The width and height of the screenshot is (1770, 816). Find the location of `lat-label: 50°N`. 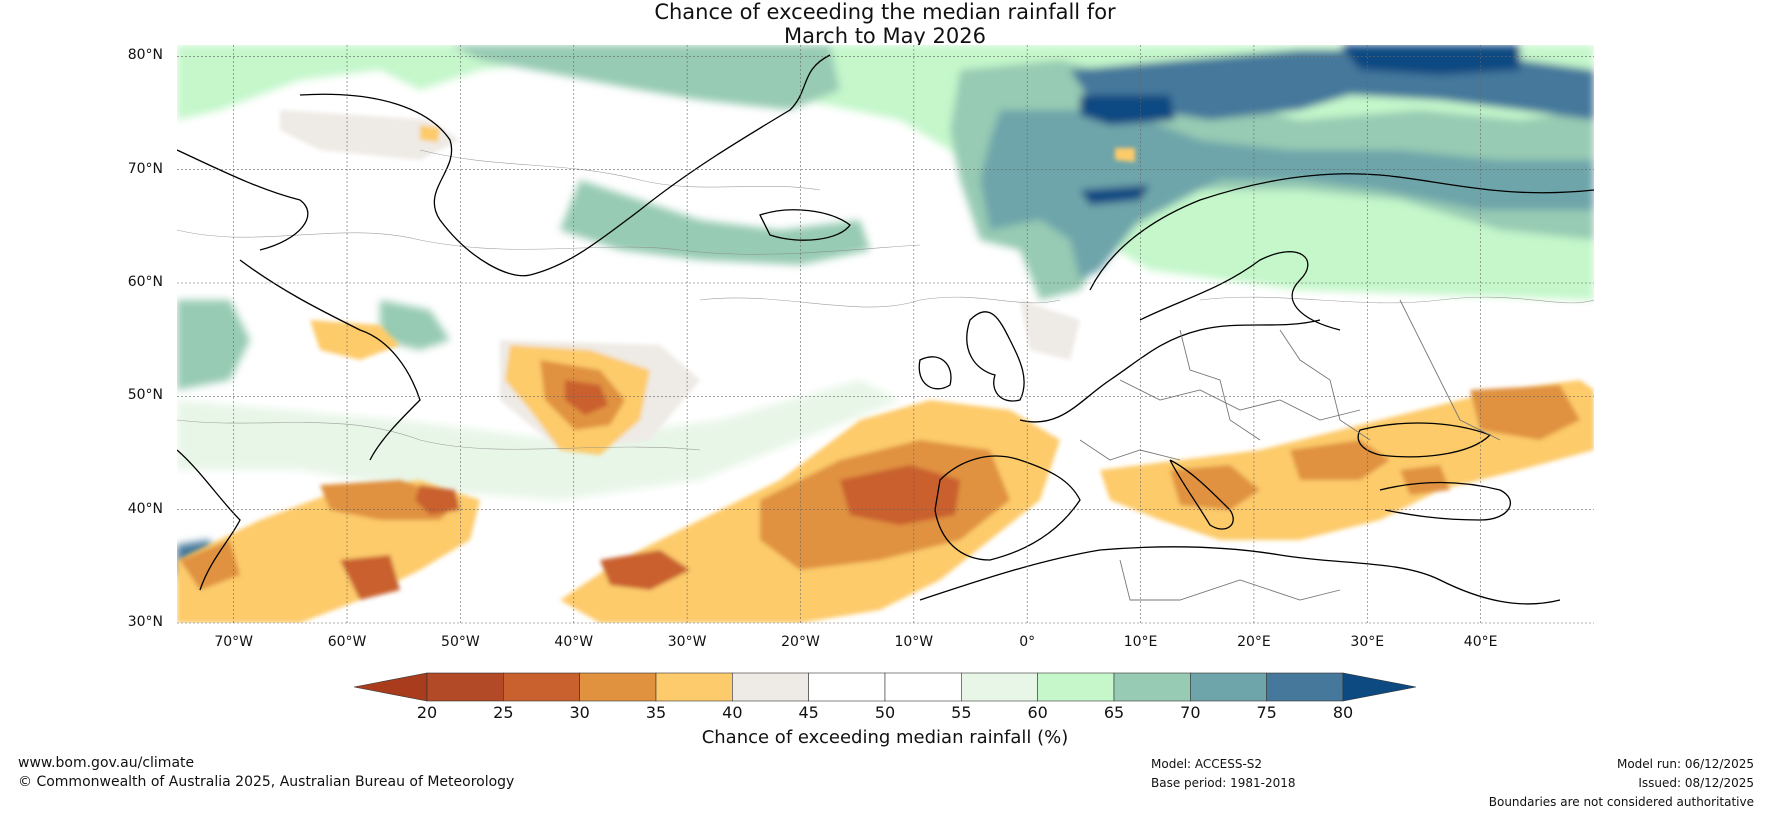

lat-label: 50°N is located at coordinates (145, 395).